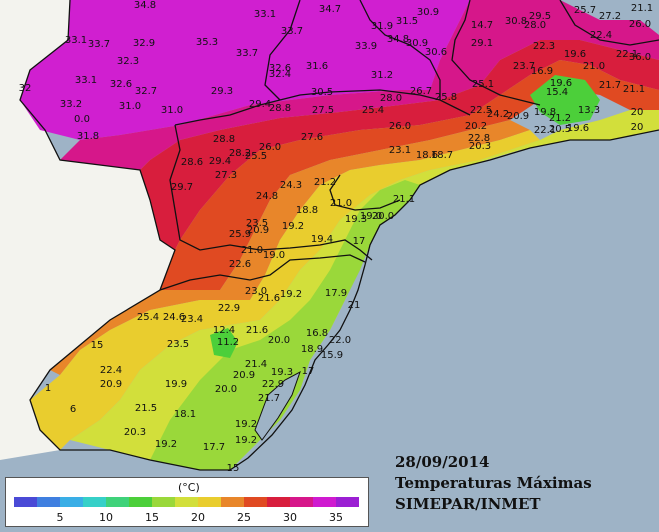  I want to click on station-value: 19.8, so click(545, 112).